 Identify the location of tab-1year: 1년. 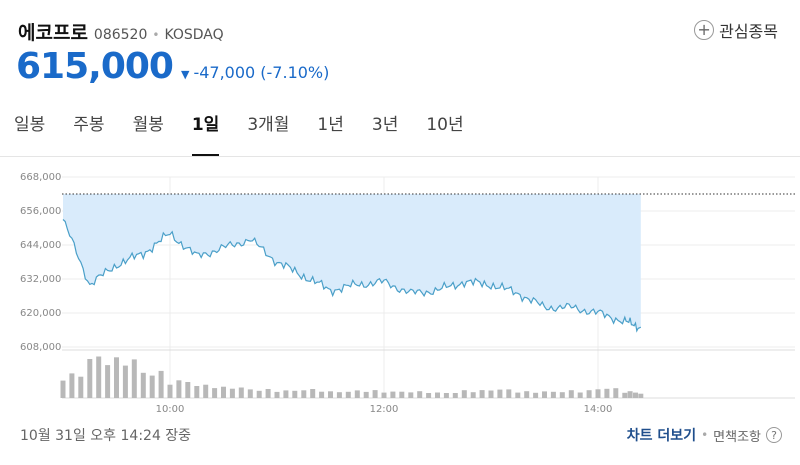
(330, 125).